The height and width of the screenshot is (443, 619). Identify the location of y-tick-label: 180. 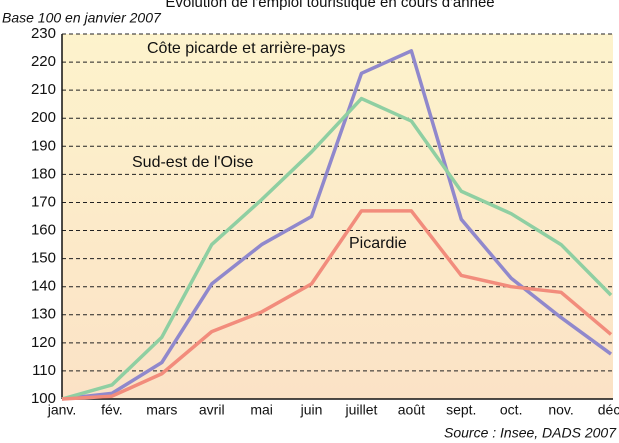
(43, 173).